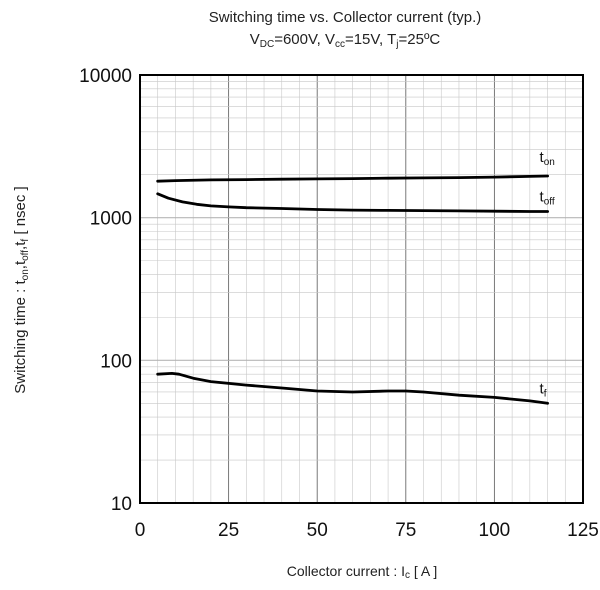  What do you see at coordinates (495, 530) in the screenshot?
I see `x-tick-label: 100` at bounding box center [495, 530].